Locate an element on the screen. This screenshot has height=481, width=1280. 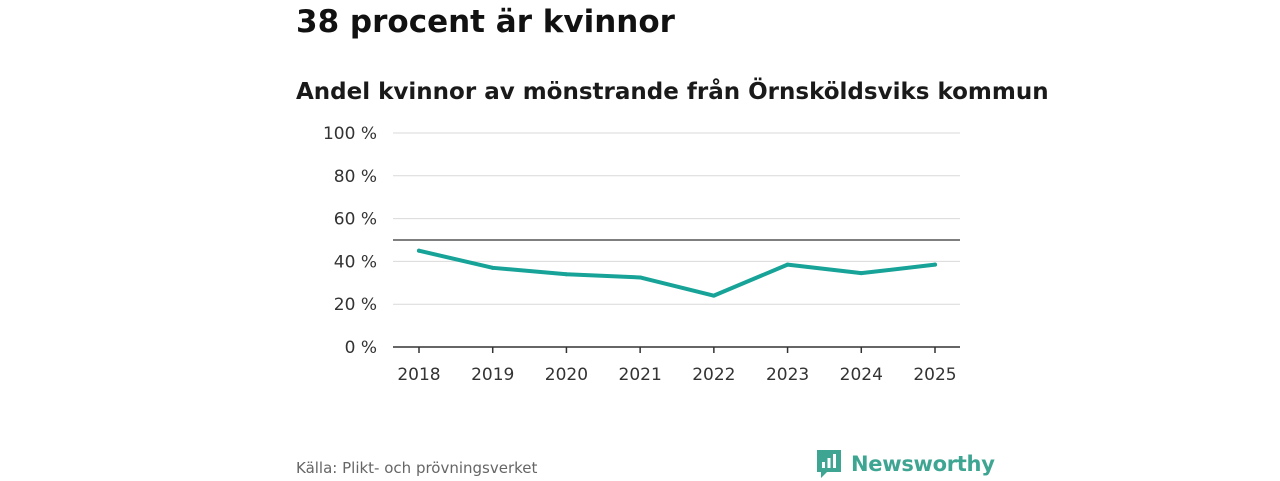
x-tick-label: 2021 is located at coordinates (640, 375).